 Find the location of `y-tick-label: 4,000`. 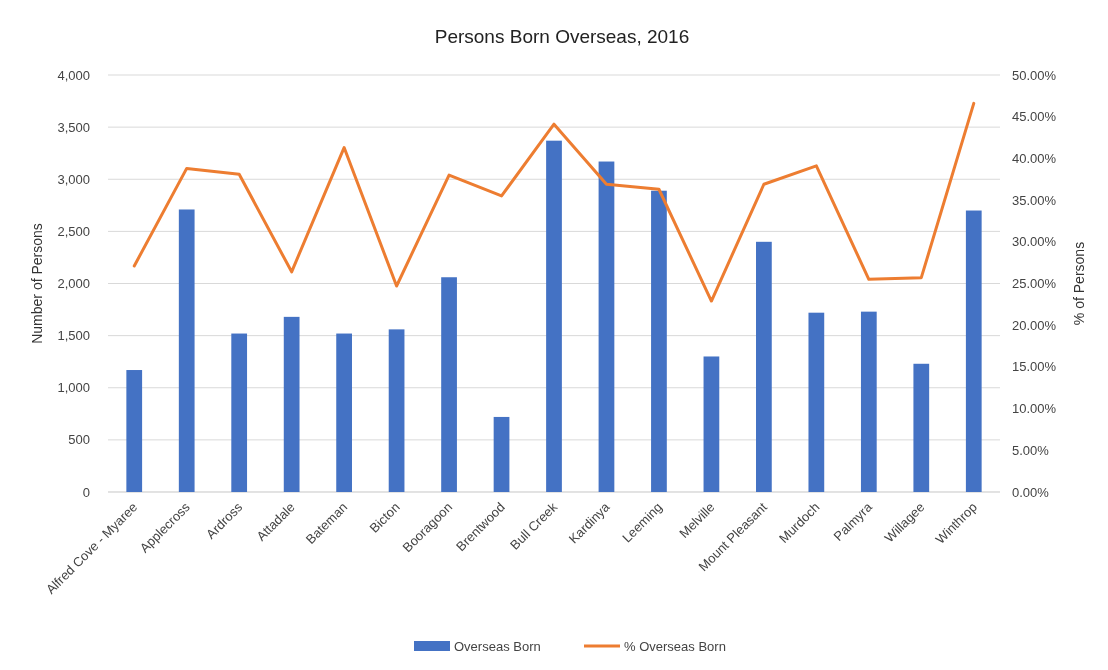

y-tick-label: 4,000 is located at coordinates (73, 75).